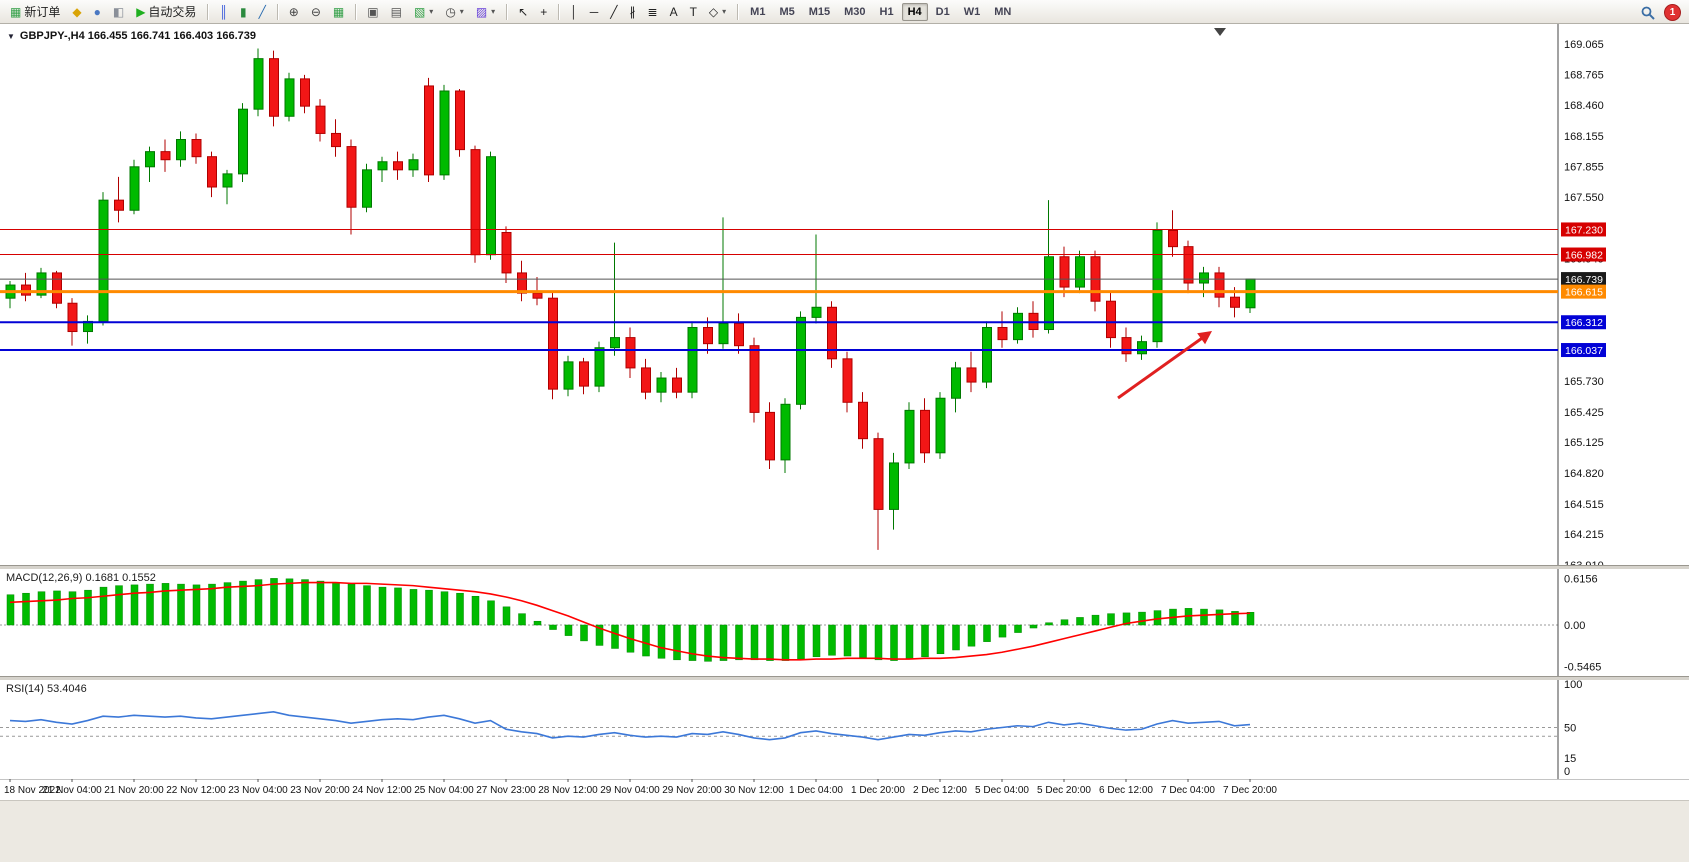 The height and width of the screenshot is (862, 1689). I want to click on time-axis-label: 1 Dec 04:00, so click(816, 790).